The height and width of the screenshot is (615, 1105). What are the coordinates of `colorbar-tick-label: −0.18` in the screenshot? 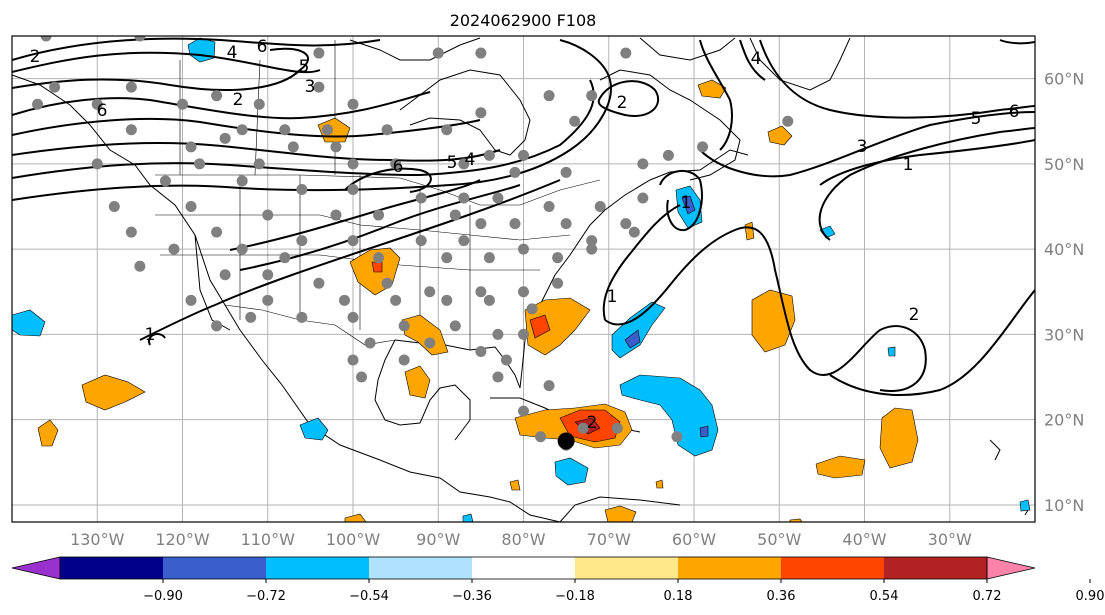 It's located at (575, 596).